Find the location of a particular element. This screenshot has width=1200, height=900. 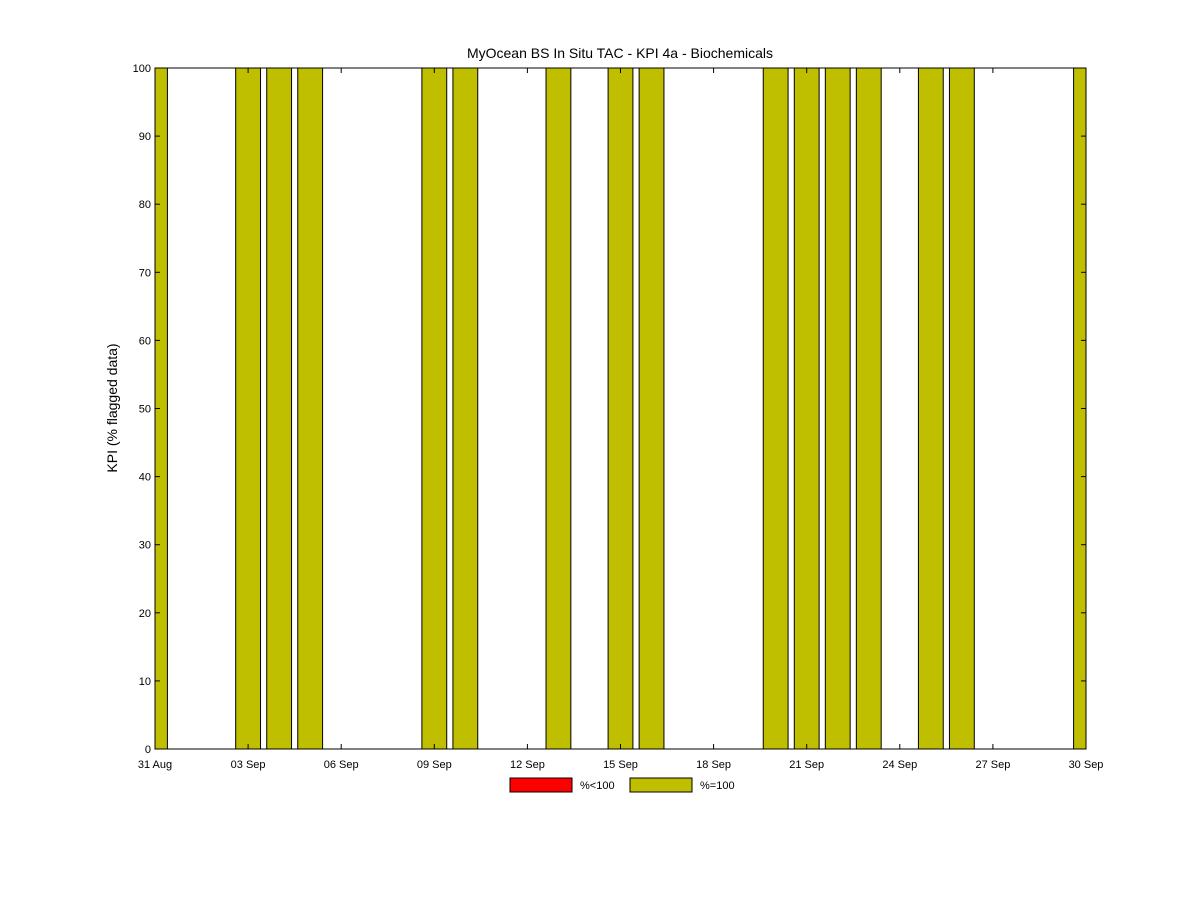

y-axis-label: KPI (% flagged data) is located at coordinates (112, 407).